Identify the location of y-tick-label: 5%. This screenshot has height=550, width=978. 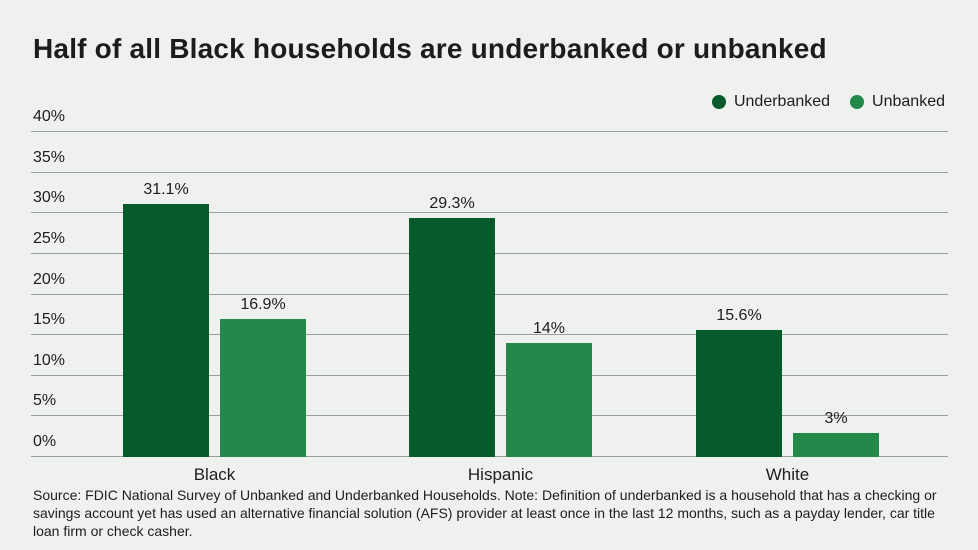
(45, 400).